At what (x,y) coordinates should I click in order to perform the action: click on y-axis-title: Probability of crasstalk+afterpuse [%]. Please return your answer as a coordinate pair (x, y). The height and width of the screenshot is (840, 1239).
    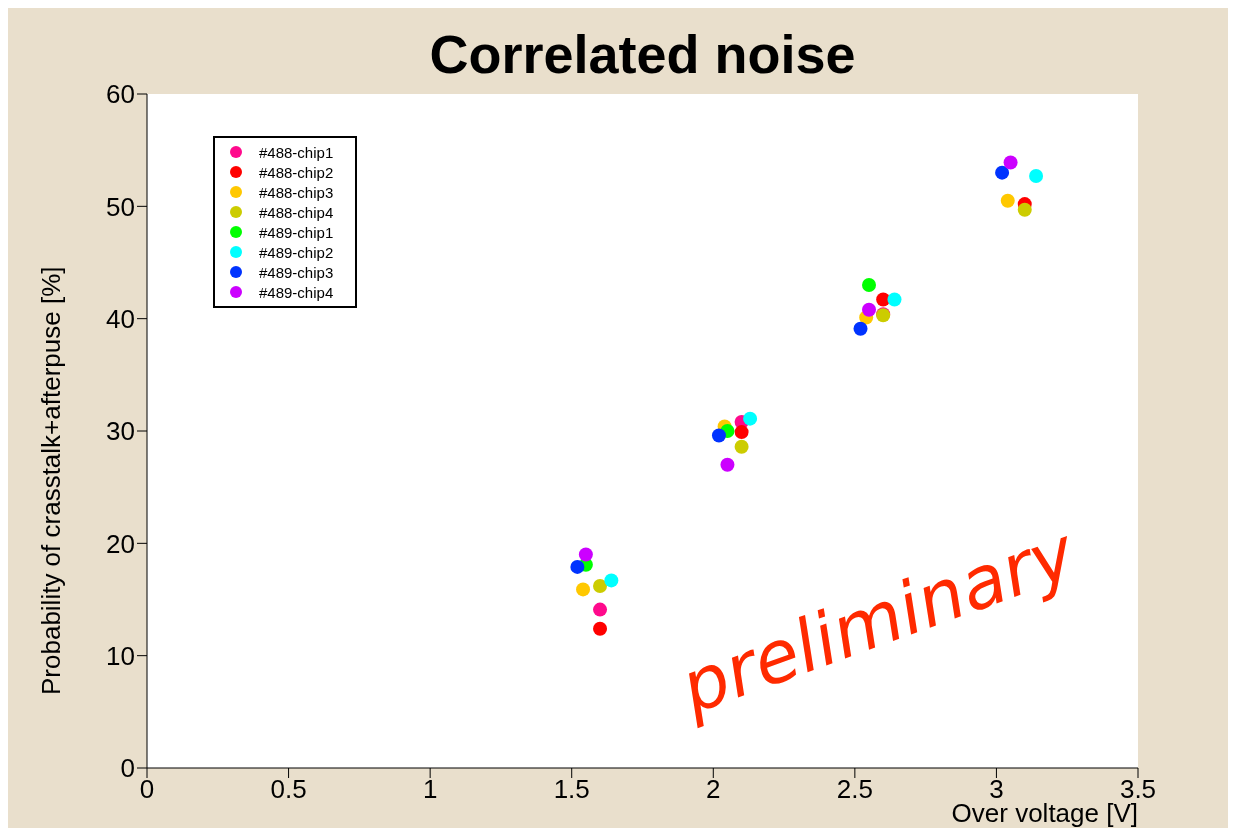
    Looking at the image, I should click on (51, 481).